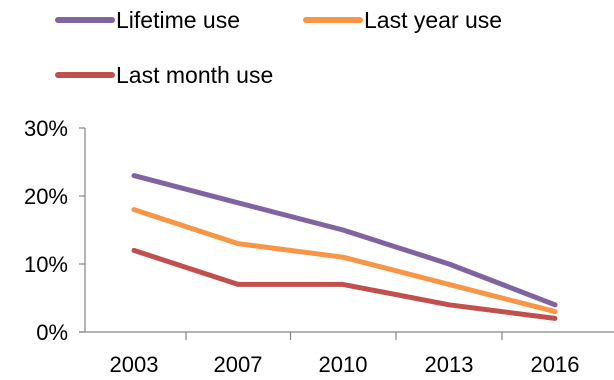 The height and width of the screenshot is (380, 614). What do you see at coordinates (555, 364) in the screenshot?
I see `x-tick-label: 2016` at bounding box center [555, 364].